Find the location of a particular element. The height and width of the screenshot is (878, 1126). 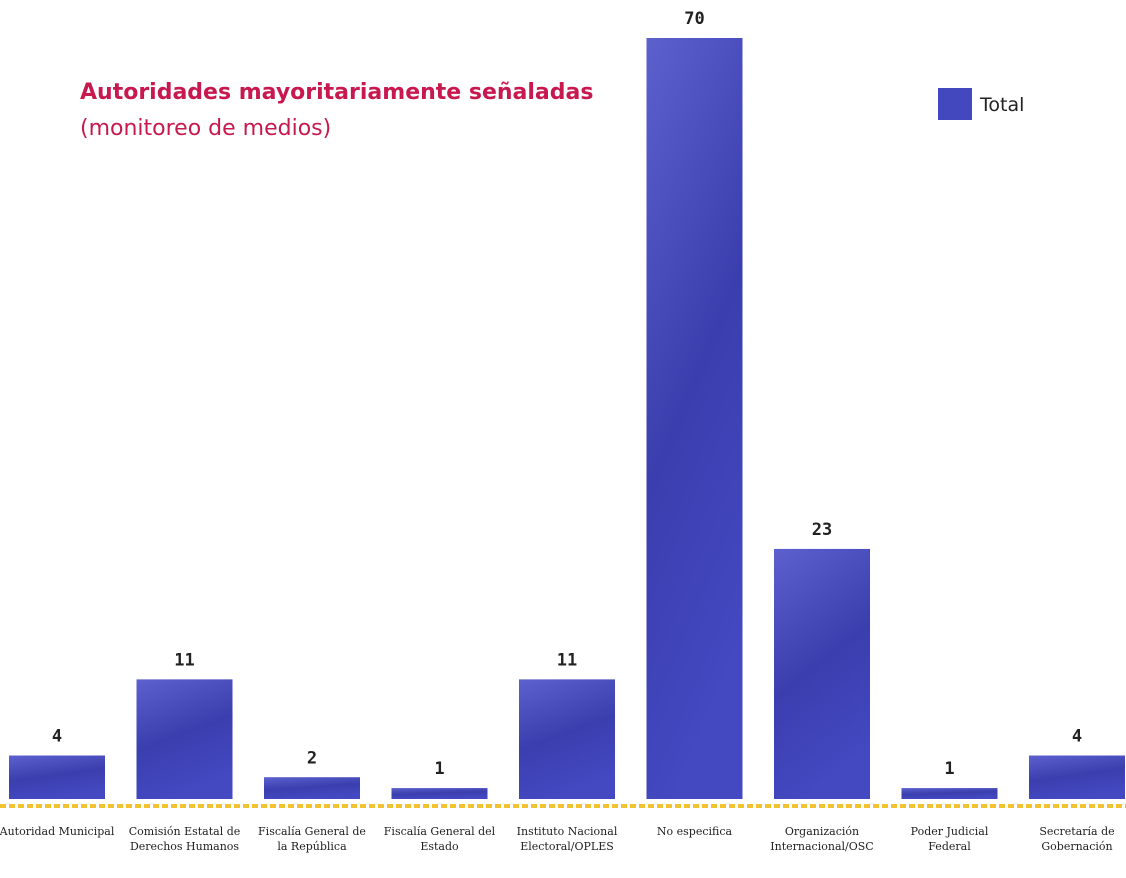

x-tick-label: No especifica is located at coordinates (694, 831).